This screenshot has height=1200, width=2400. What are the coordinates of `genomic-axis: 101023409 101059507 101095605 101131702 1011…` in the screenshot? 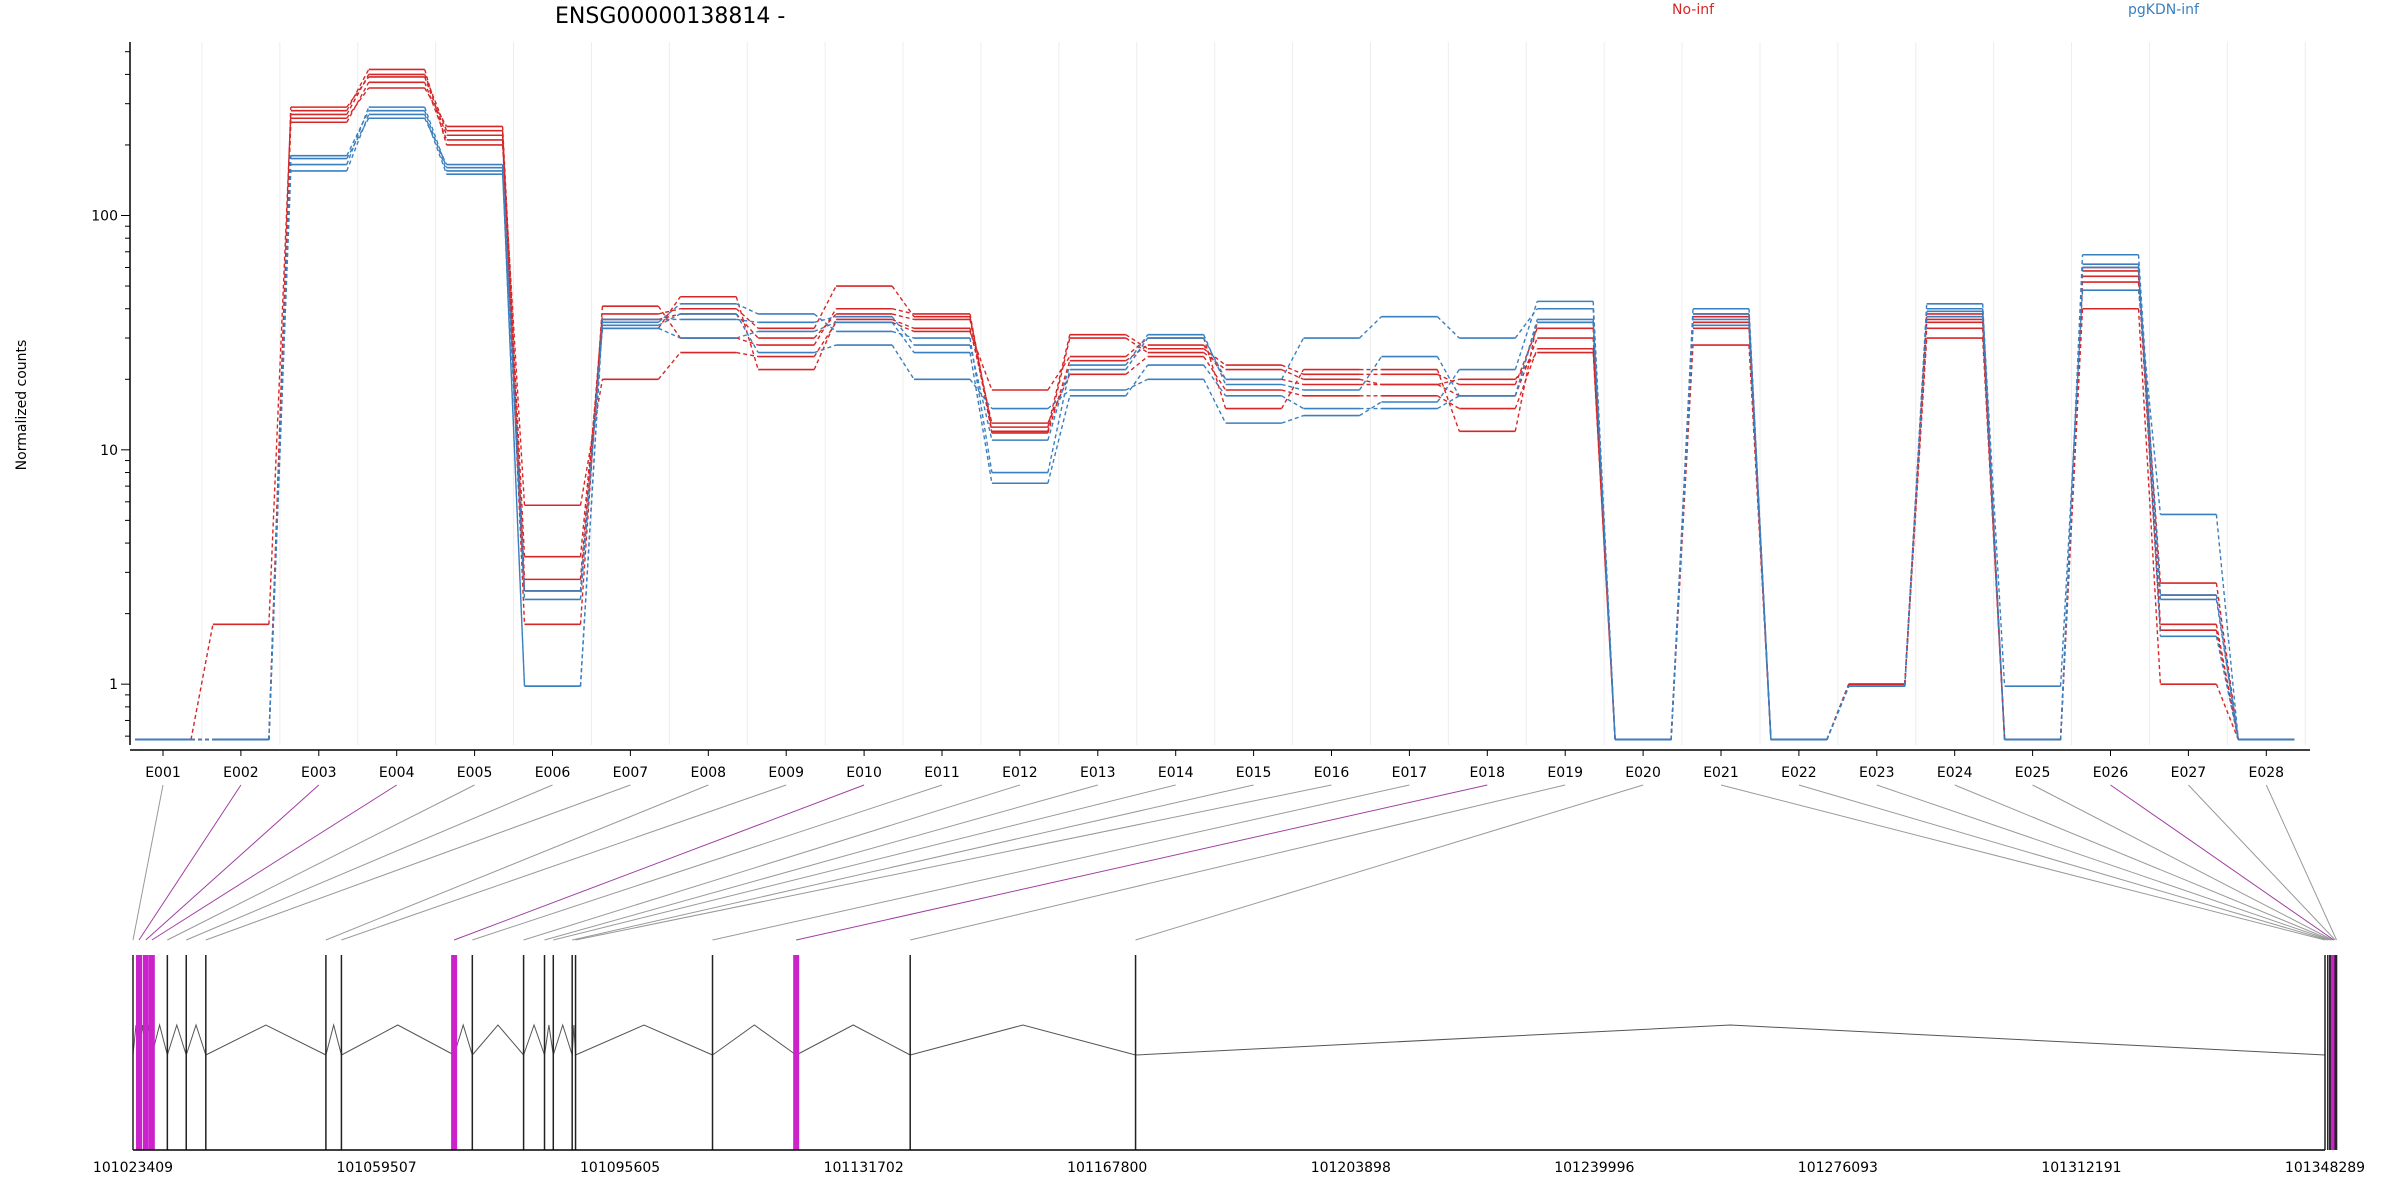 It's located at (1229, 1162).